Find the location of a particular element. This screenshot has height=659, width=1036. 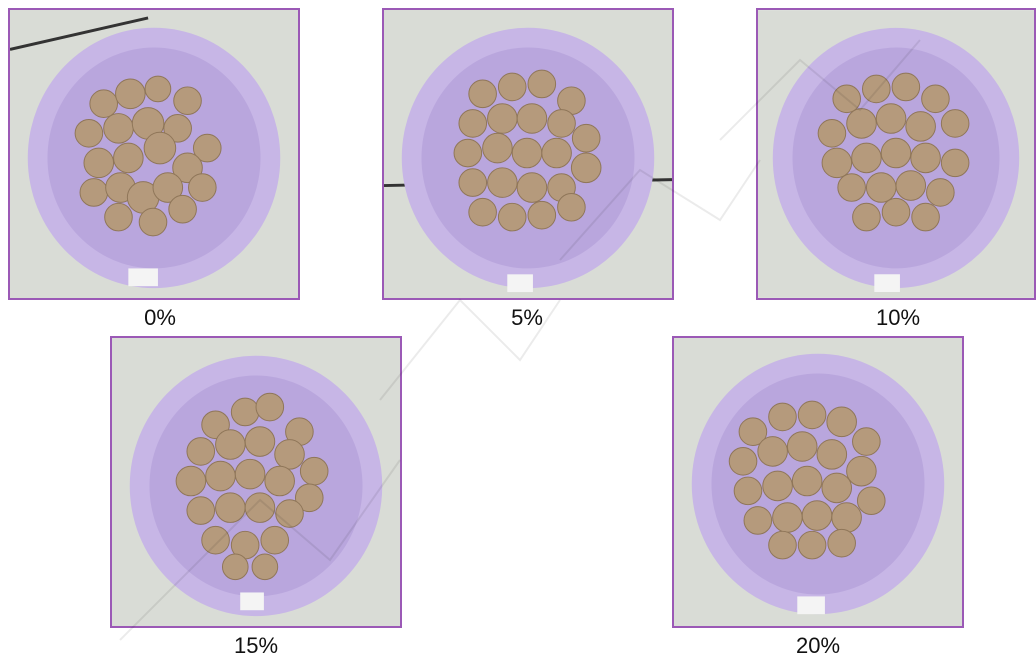

caption-10: 10% is located at coordinates (898, 317).